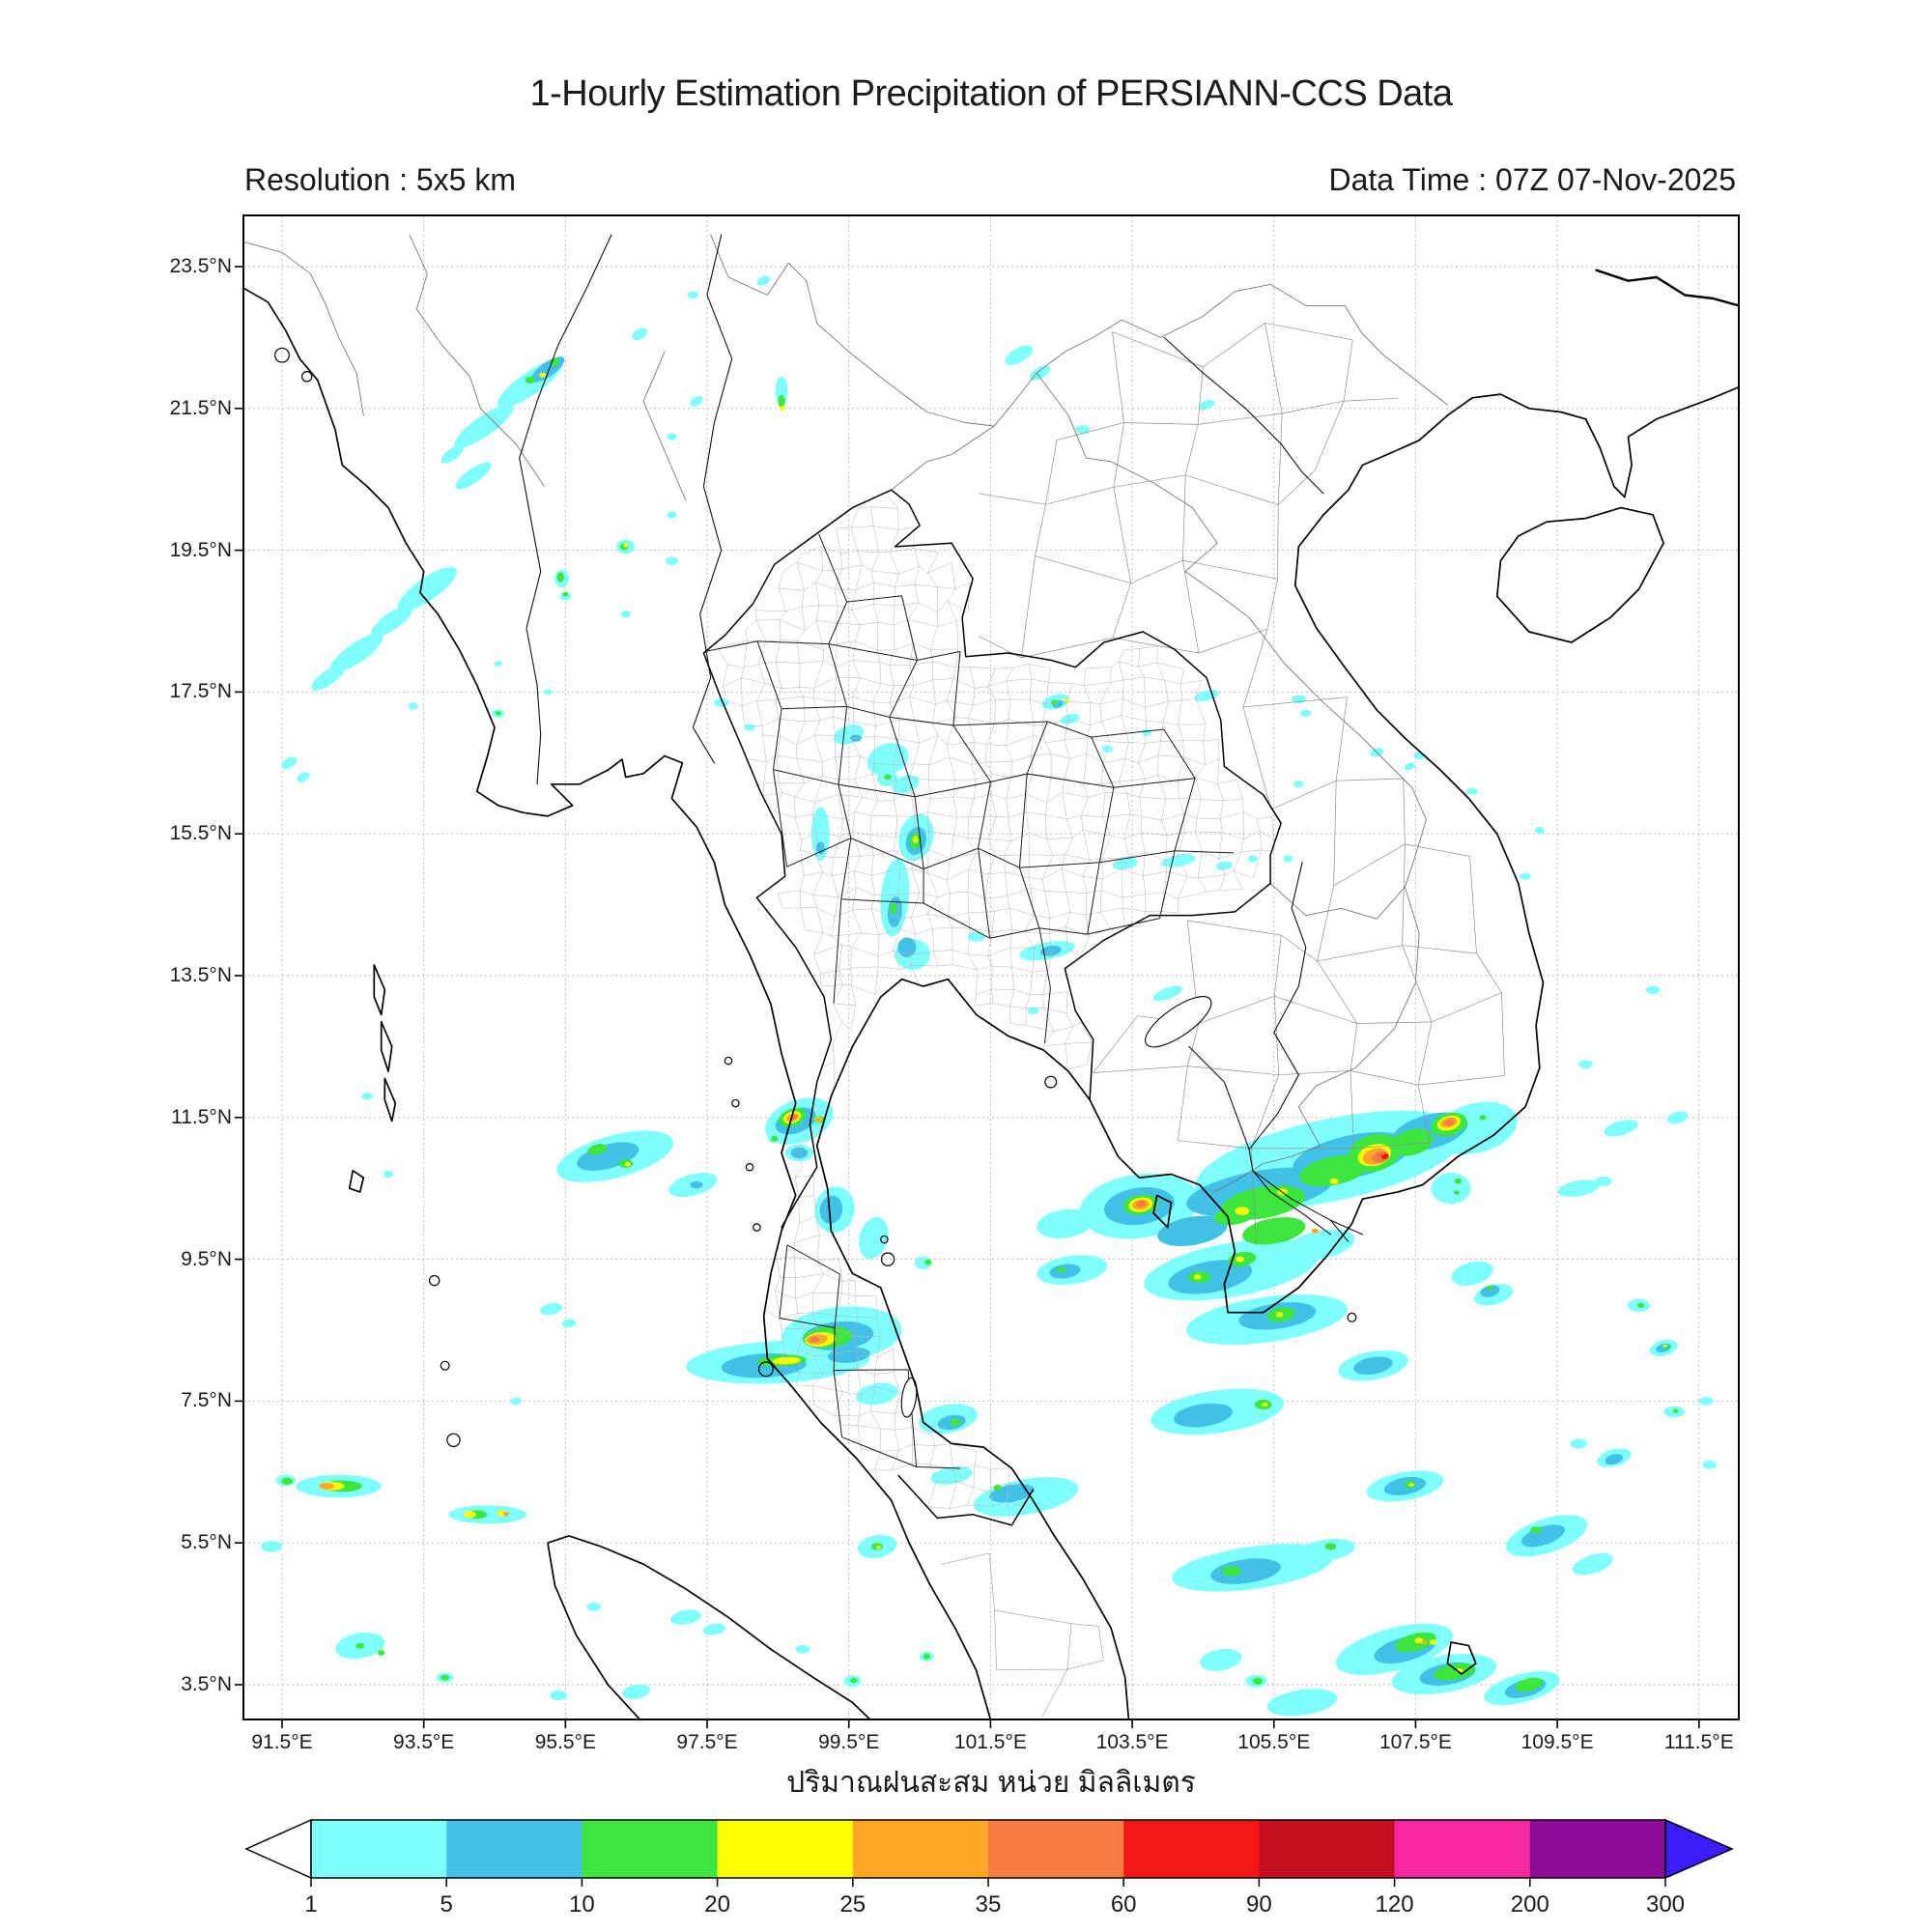  I want to click on lon-tick-label: 107.5°E, so click(1415, 1742).